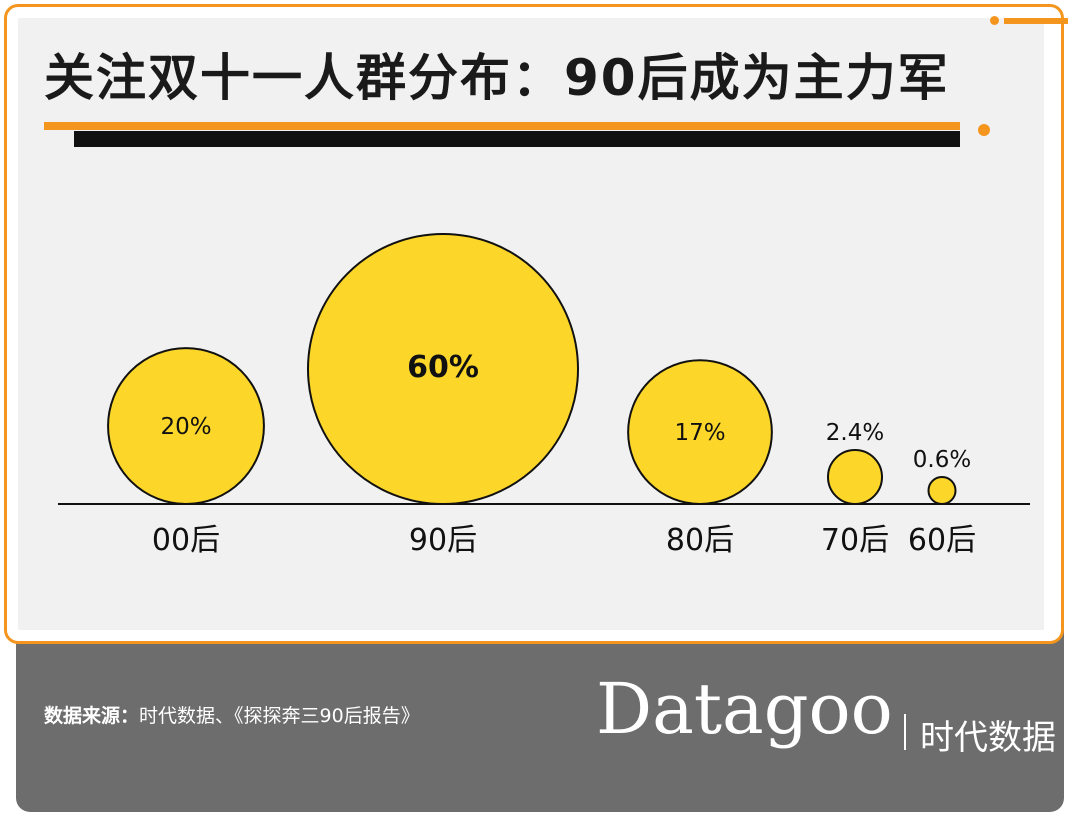 This screenshot has width=1080, height=828. What do you see at coordinates (497, 78) in the screenshot?
I see `chart-title: 关注双十一人群分布：90后成为主力军` at bounding box center [497, 78].